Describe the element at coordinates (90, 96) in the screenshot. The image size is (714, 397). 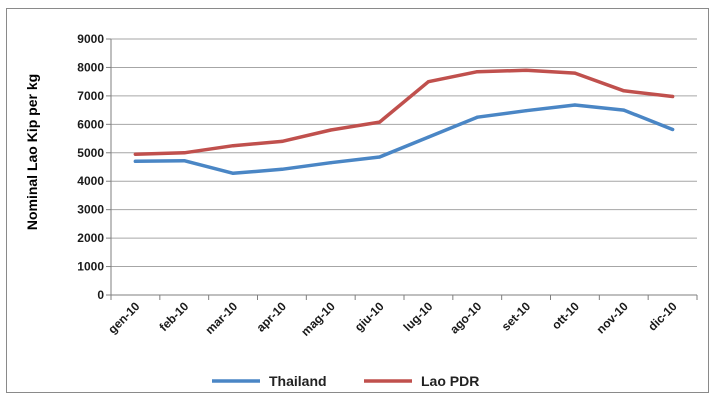
I see `y-tick-label: 7000` at that location.